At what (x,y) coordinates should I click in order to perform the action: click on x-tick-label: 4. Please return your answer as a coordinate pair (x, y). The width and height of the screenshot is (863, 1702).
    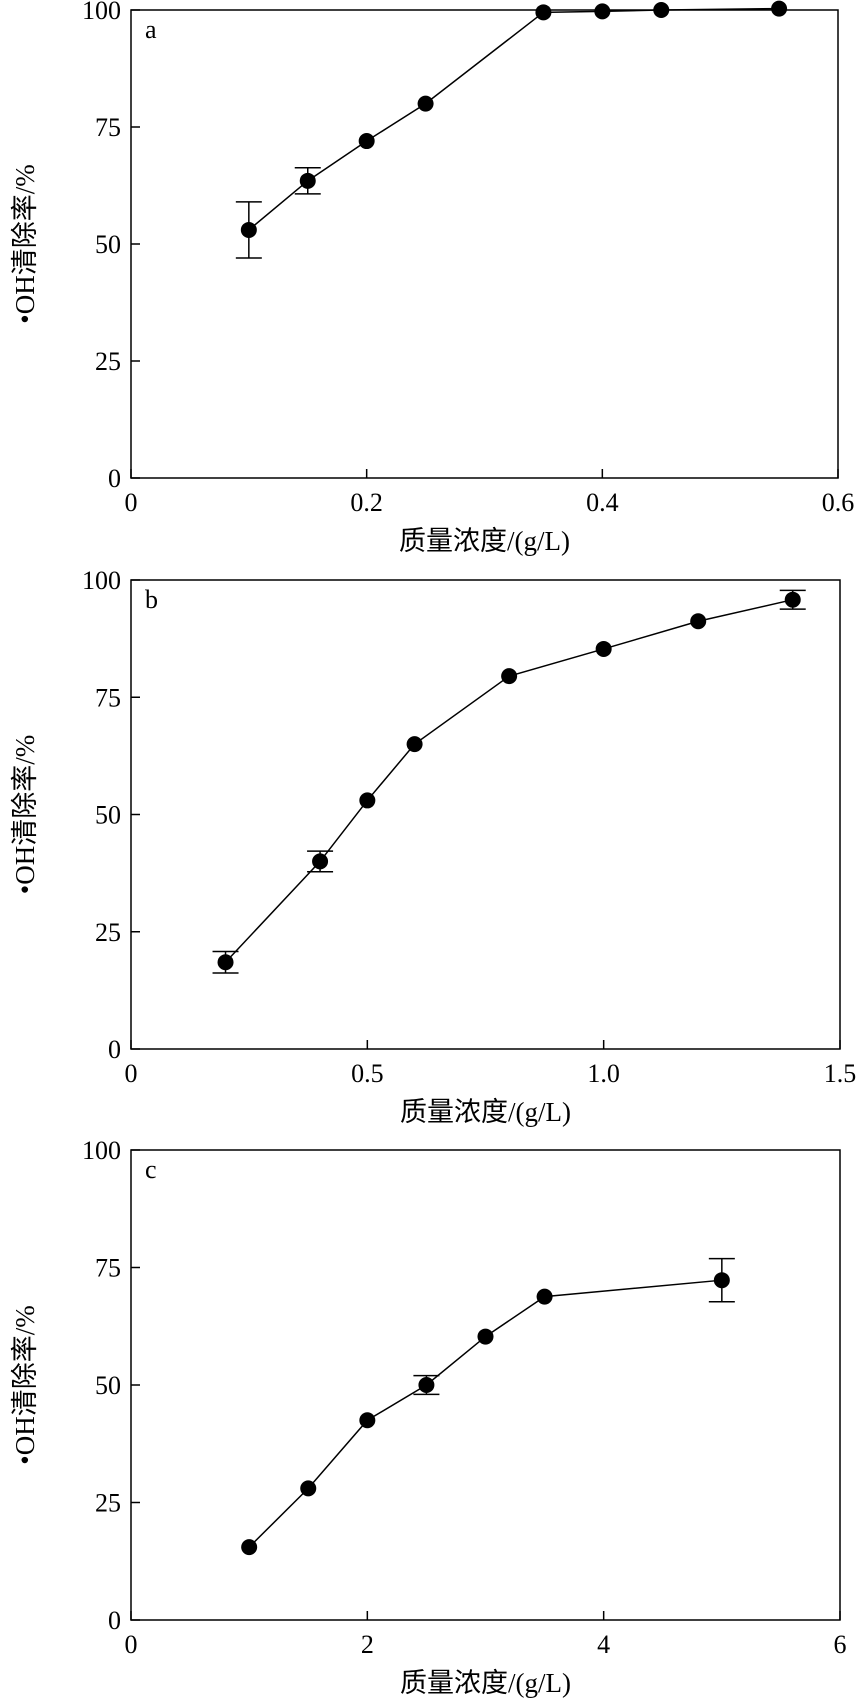
    Looking at the image, I should click on (603, 1644).